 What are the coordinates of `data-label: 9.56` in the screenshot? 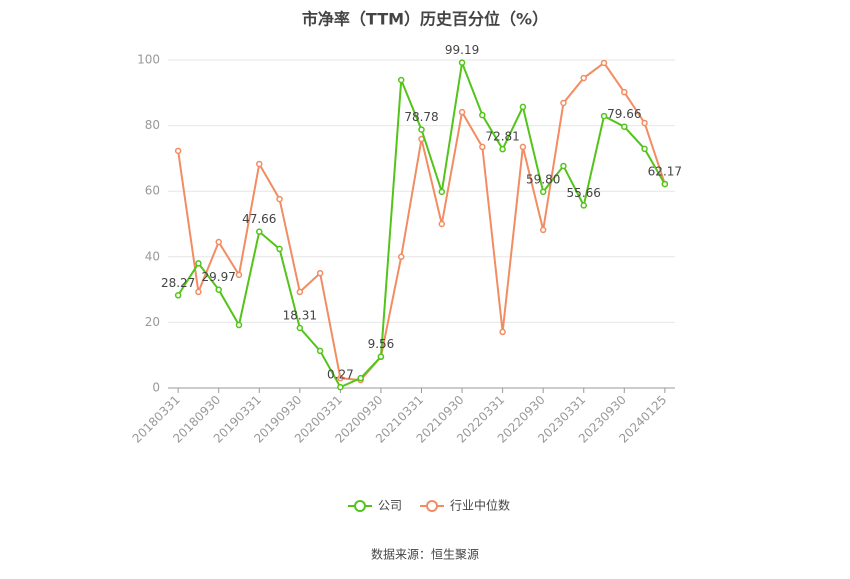 It's located at (381, 344).